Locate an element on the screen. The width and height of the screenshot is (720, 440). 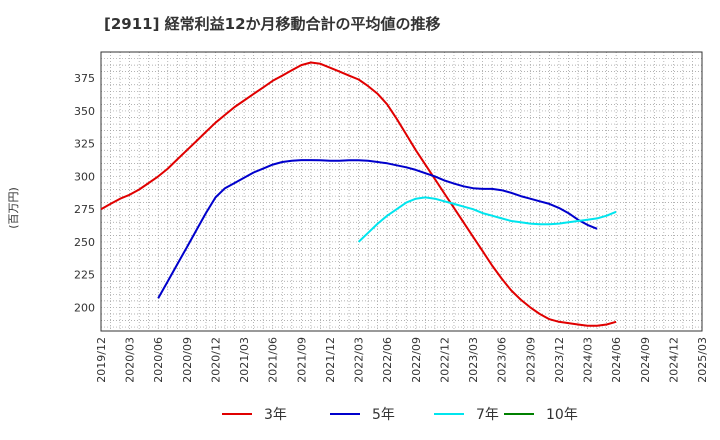
x-tick-label: 2021/12 is located at coordinates (330, 360).